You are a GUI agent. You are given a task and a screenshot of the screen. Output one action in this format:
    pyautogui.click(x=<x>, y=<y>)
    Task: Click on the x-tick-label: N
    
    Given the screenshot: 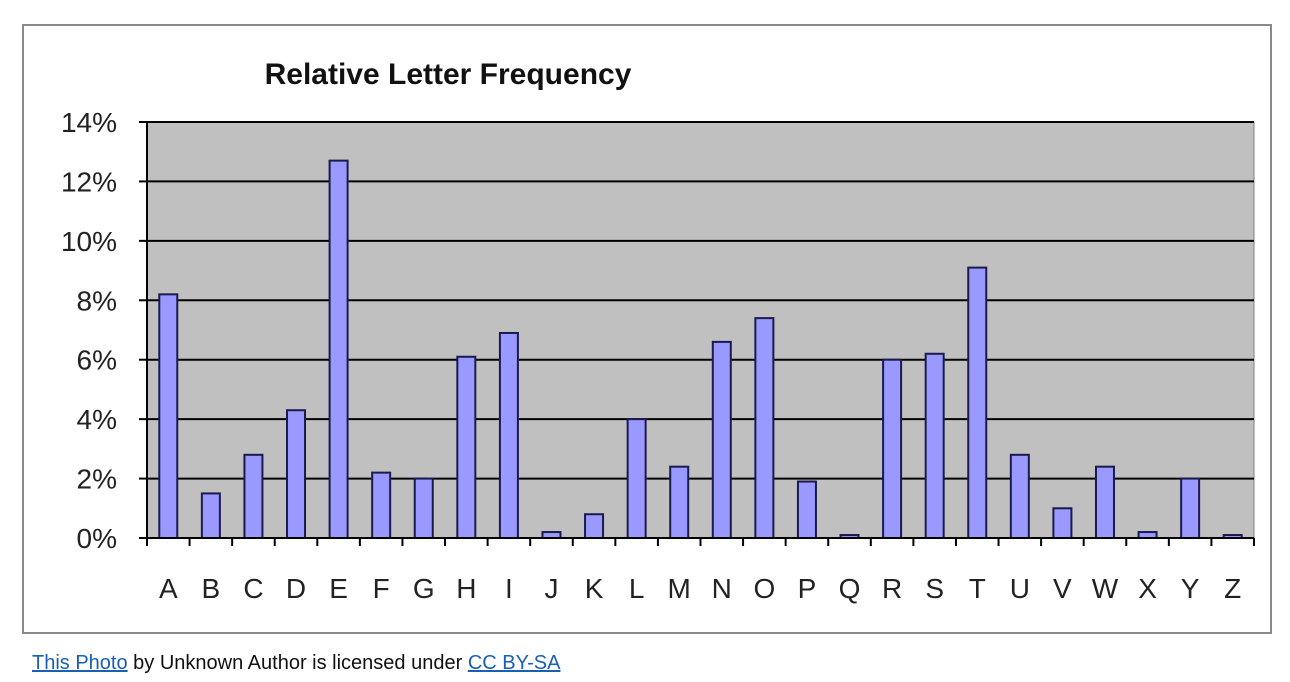 What is the action you would take?
    pyautogui.click(x=722, y=588)
    